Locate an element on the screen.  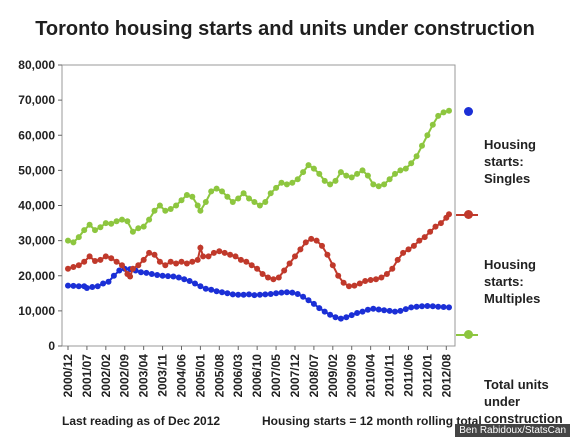
legend-marker-total is located at coordinates (468, 334).